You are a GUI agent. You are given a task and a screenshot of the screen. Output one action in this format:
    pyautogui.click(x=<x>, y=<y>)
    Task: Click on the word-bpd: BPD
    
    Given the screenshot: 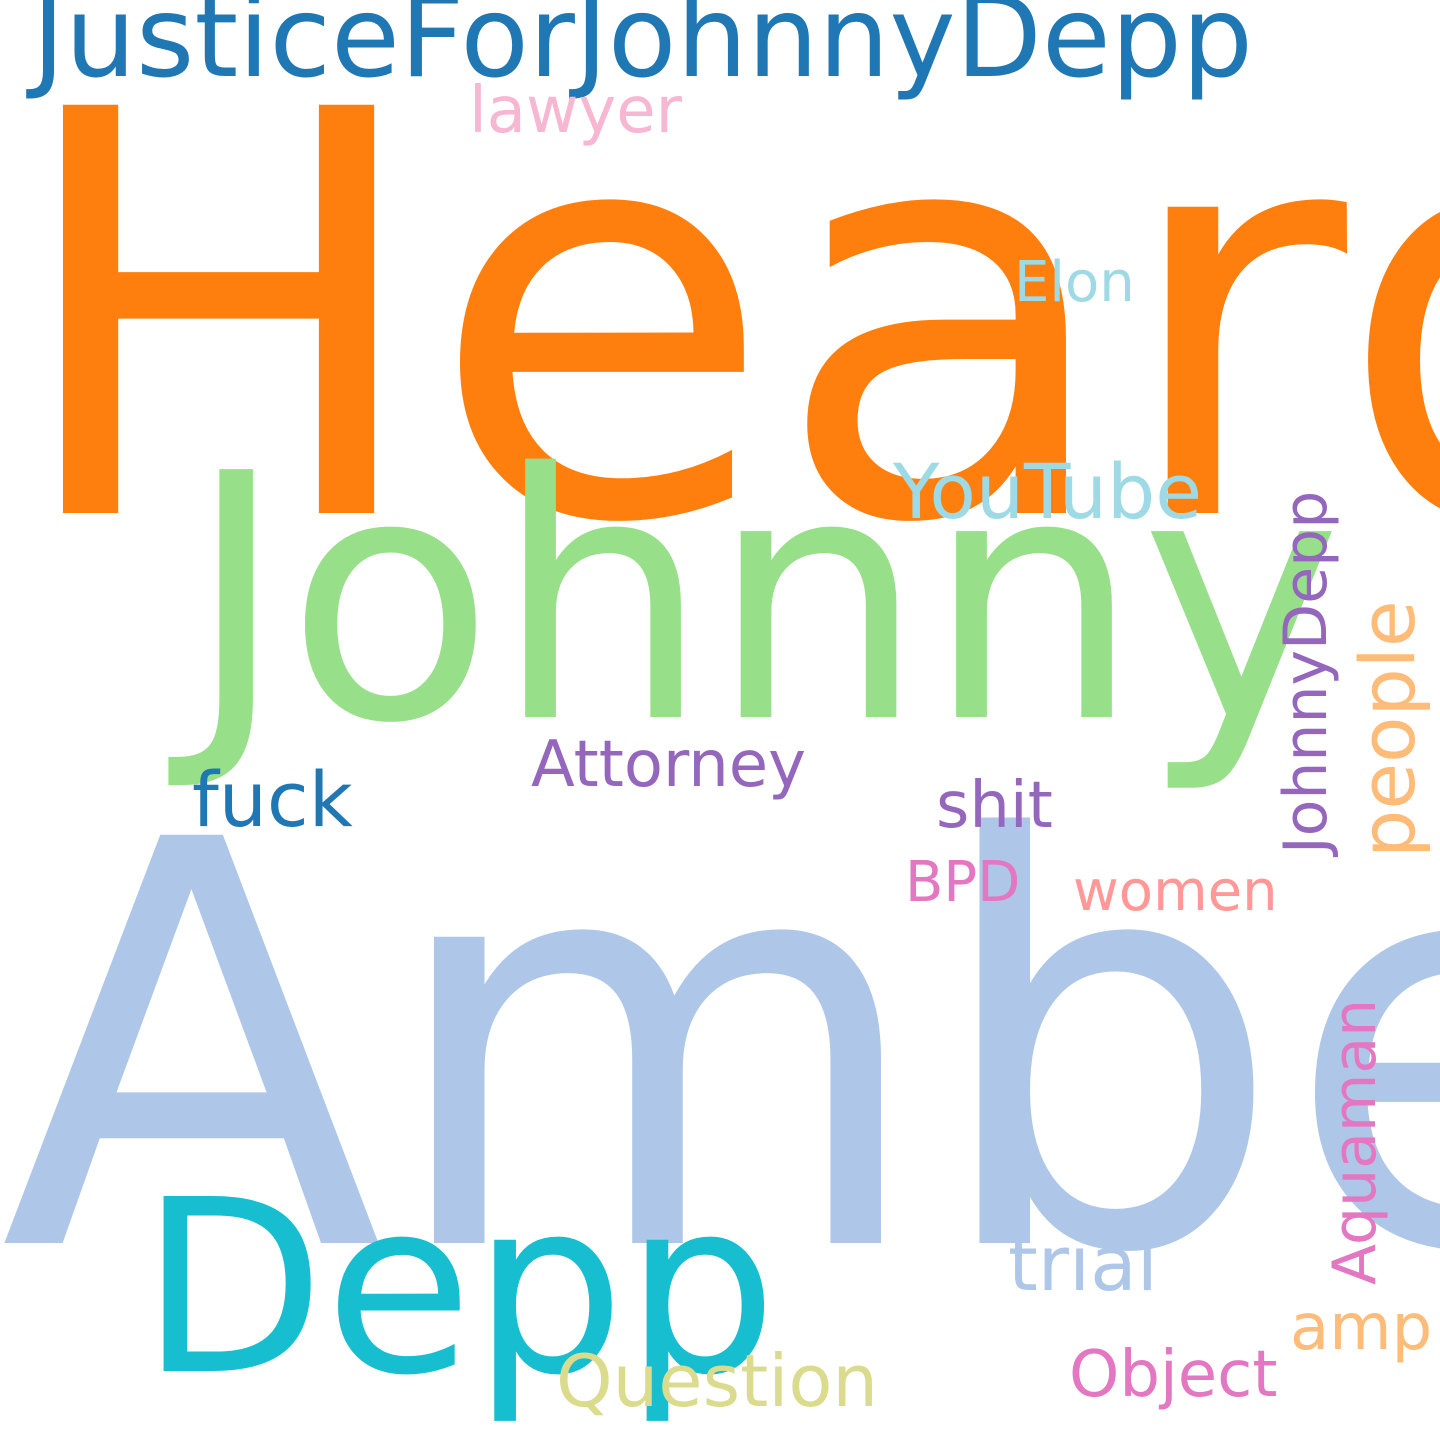 What is the action you would take?
    pyautogui.click(x=963, y=882)
    